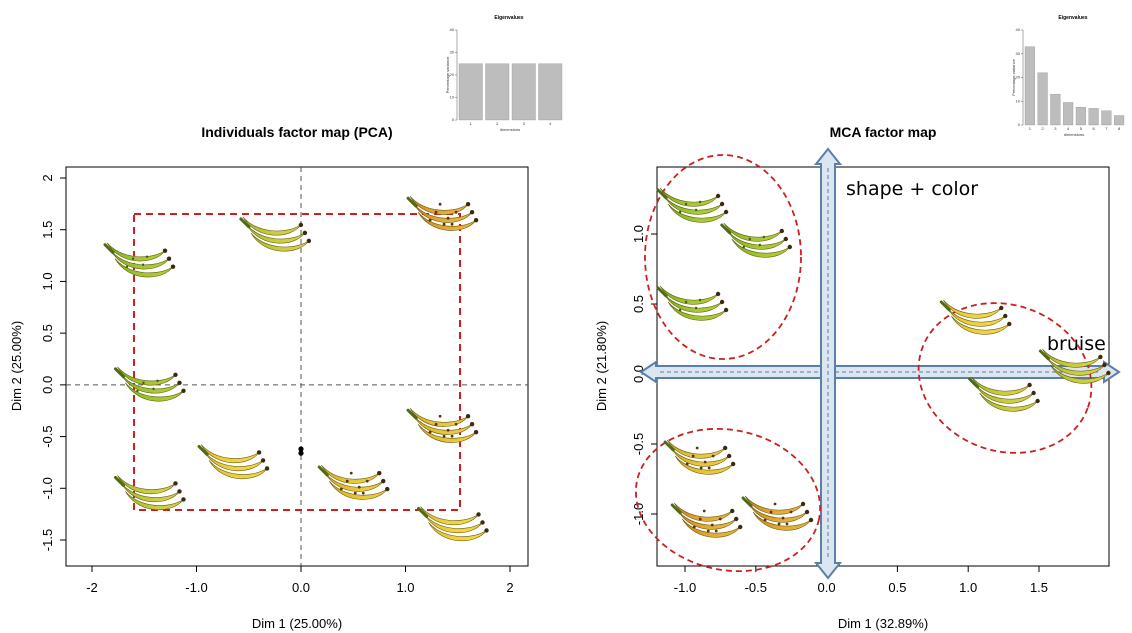 The height and width of the screenshot is (633, 1132). Describe the element at coordinates (728, 500) in the screenshot. I see `cluster-ellipse-spotted` at that location.